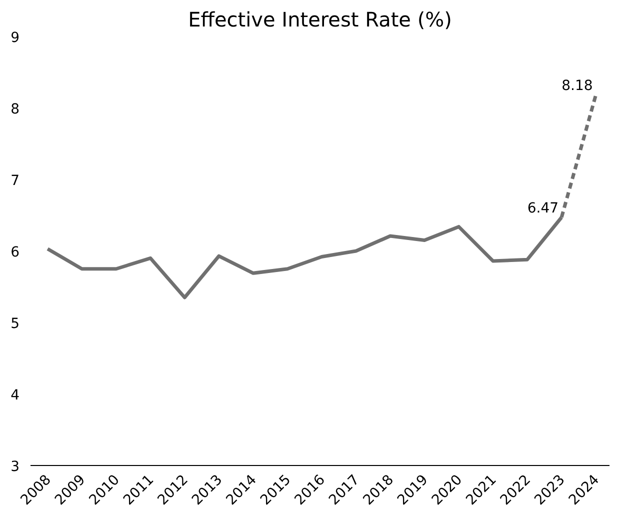 The height and width of the screenshot is (512, 619). Describe the element at coordinates (320, 20) in the screenshot. I see `chart-title: Effective Interest Rate (%)` at that location.